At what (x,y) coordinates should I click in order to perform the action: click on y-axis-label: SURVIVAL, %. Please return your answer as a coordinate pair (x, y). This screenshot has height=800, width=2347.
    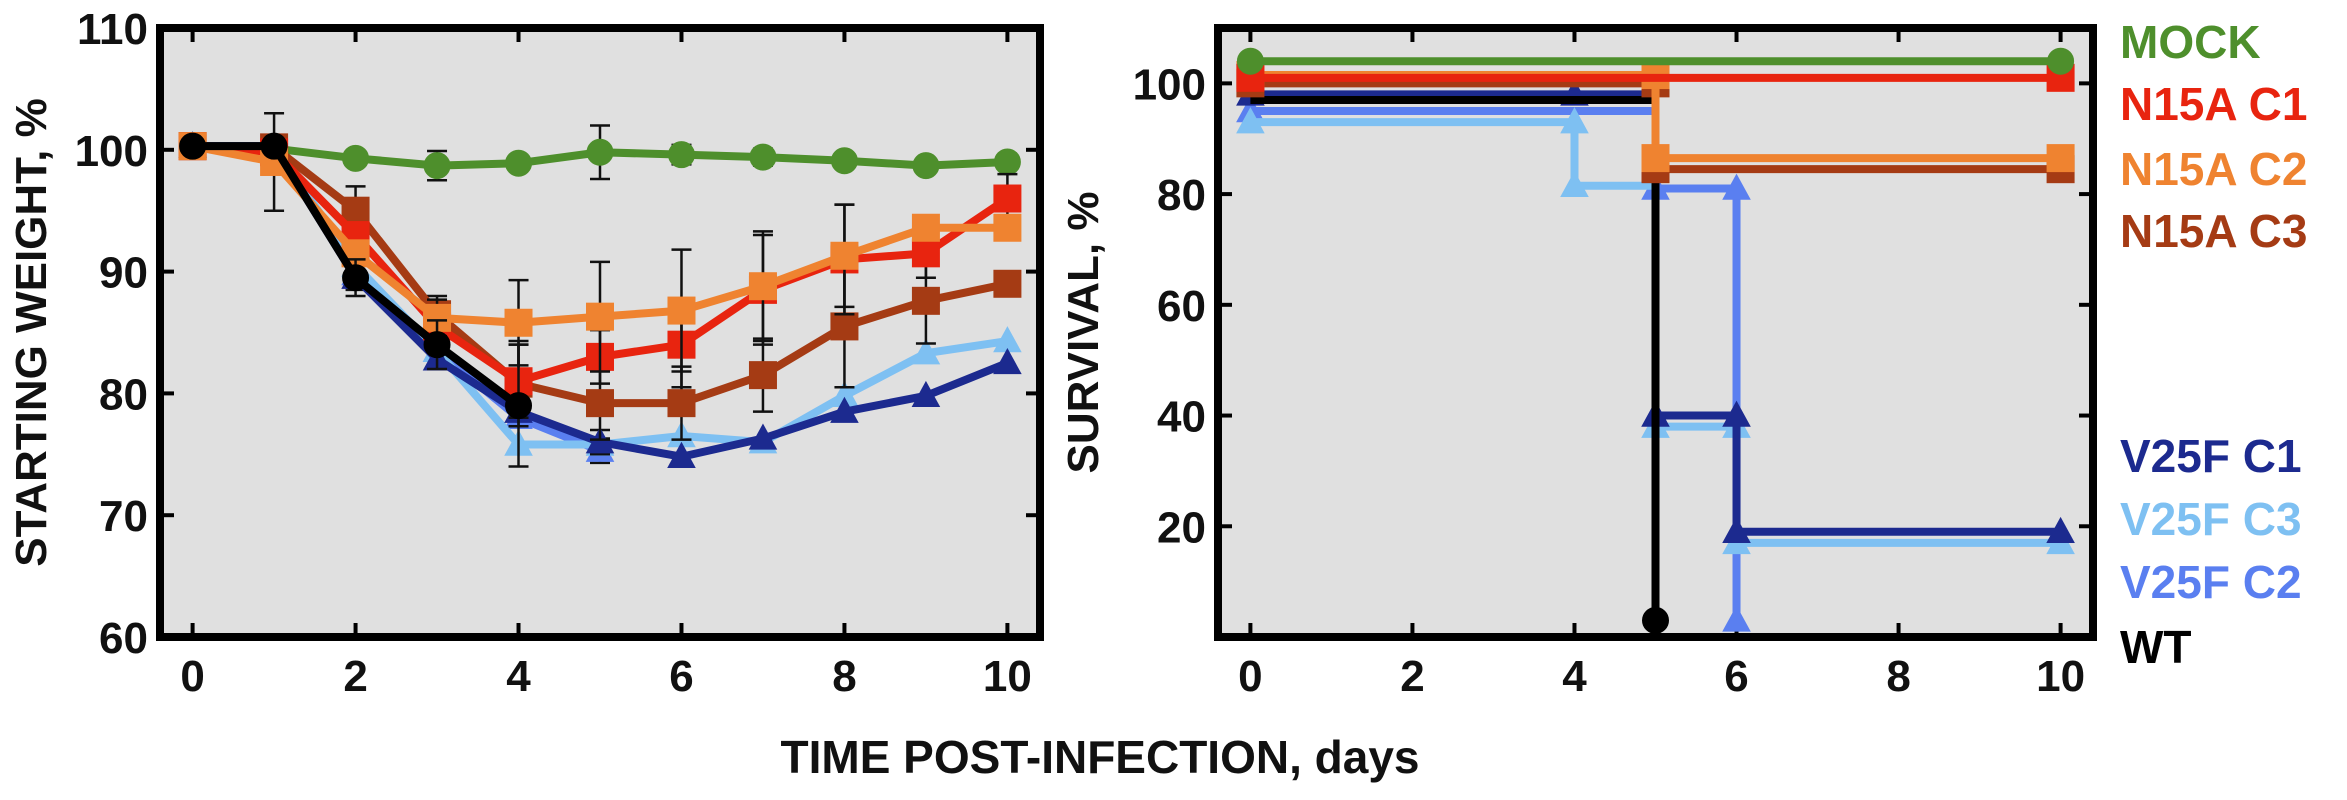
    Looking at the image, I should click on (1083, 333).